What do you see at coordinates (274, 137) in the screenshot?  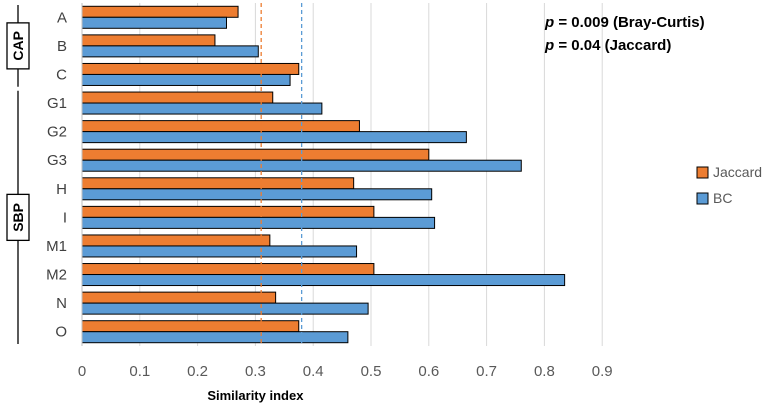 I see `bar-bc-g2` at bounding box center [274, 137].